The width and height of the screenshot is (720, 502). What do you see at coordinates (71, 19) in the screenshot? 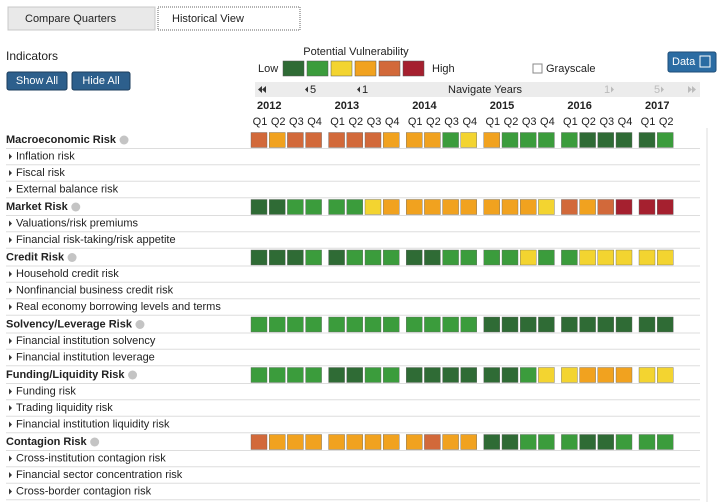
I see `tab-label: Compare Quarters` at bounding box center [71, 19].